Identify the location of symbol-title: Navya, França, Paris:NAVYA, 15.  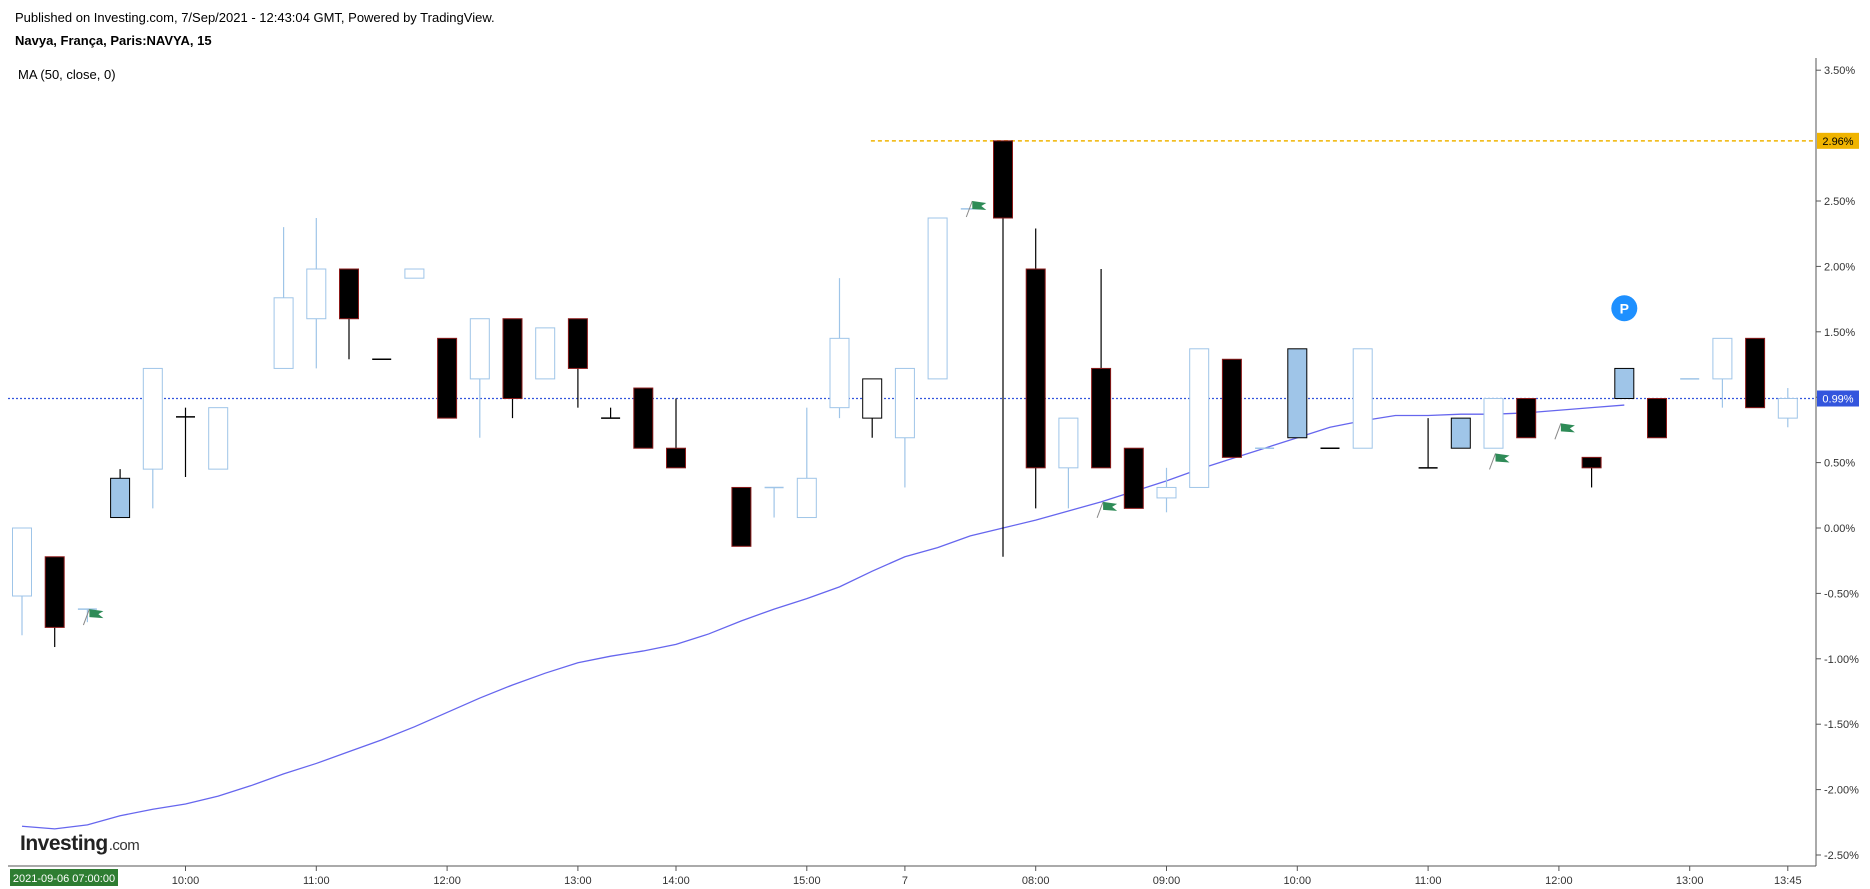
(113, 40).